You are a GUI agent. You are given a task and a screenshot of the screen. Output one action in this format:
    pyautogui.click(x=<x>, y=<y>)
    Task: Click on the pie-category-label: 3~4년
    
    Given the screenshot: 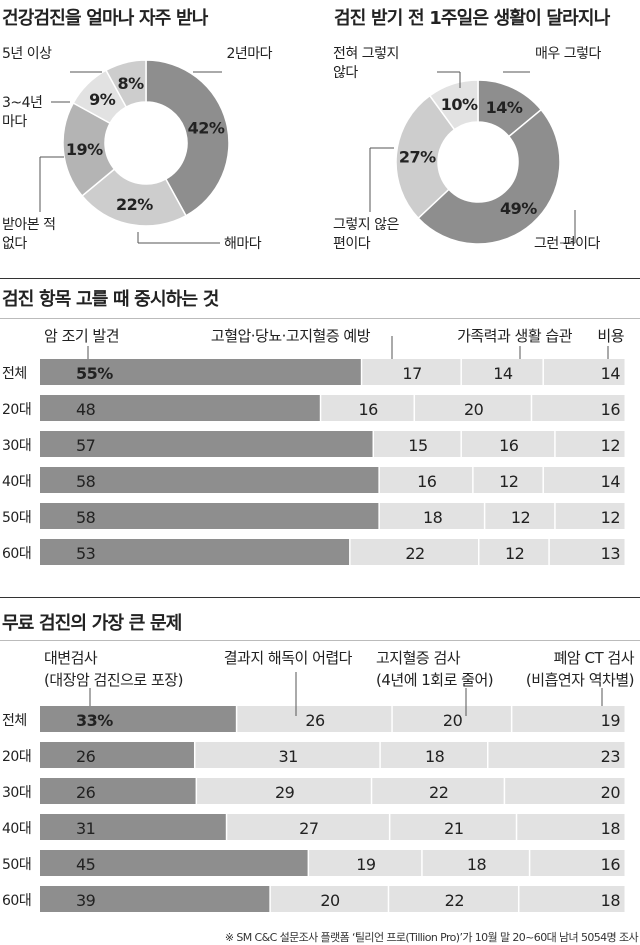 What is the action you would take?
    pyautogui.click(x=22, y=103)
    